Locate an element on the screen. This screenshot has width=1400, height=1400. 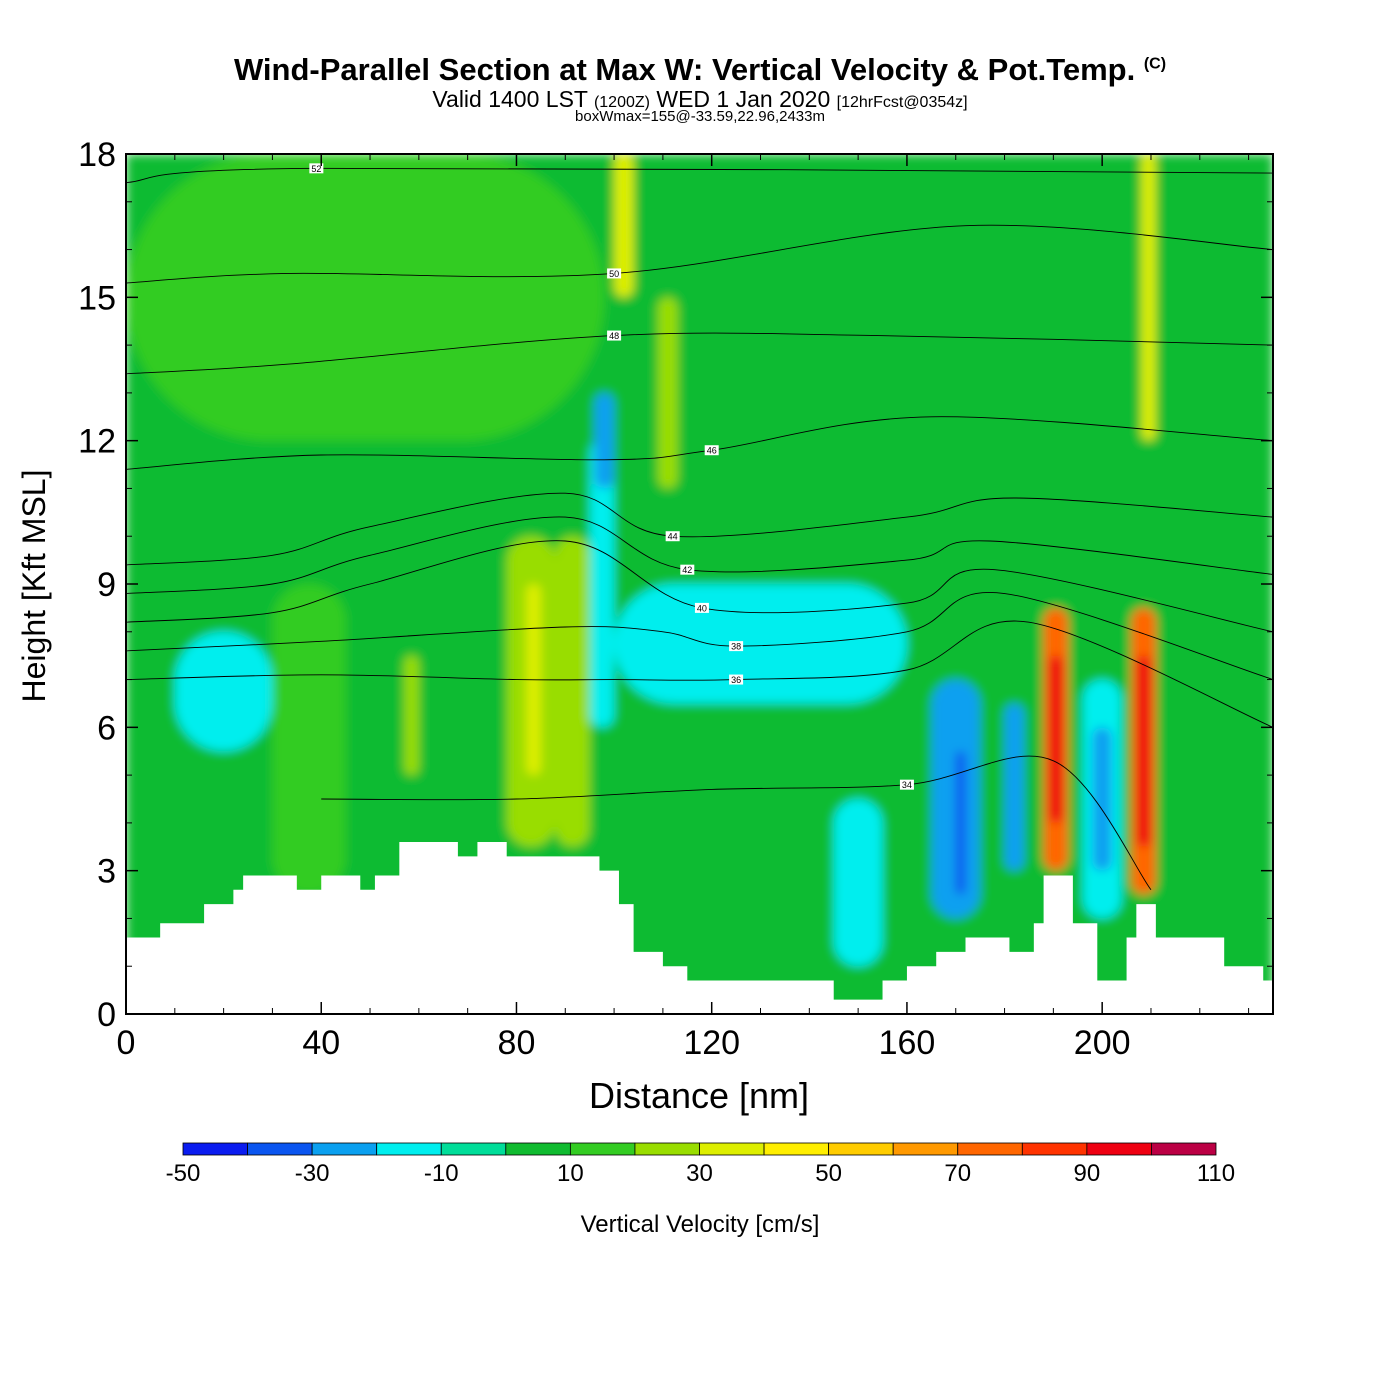
colorbar-tick-label: -50 is located at coordinates (183, 1173).